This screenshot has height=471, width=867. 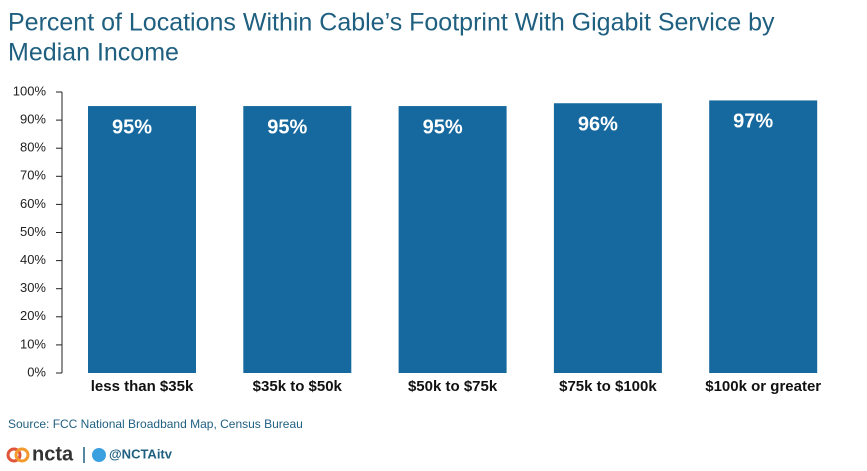 What do you see at coordinates (99, 455) in the screenshot?
I see `twitter-icon` at bounding box center [99, 455].